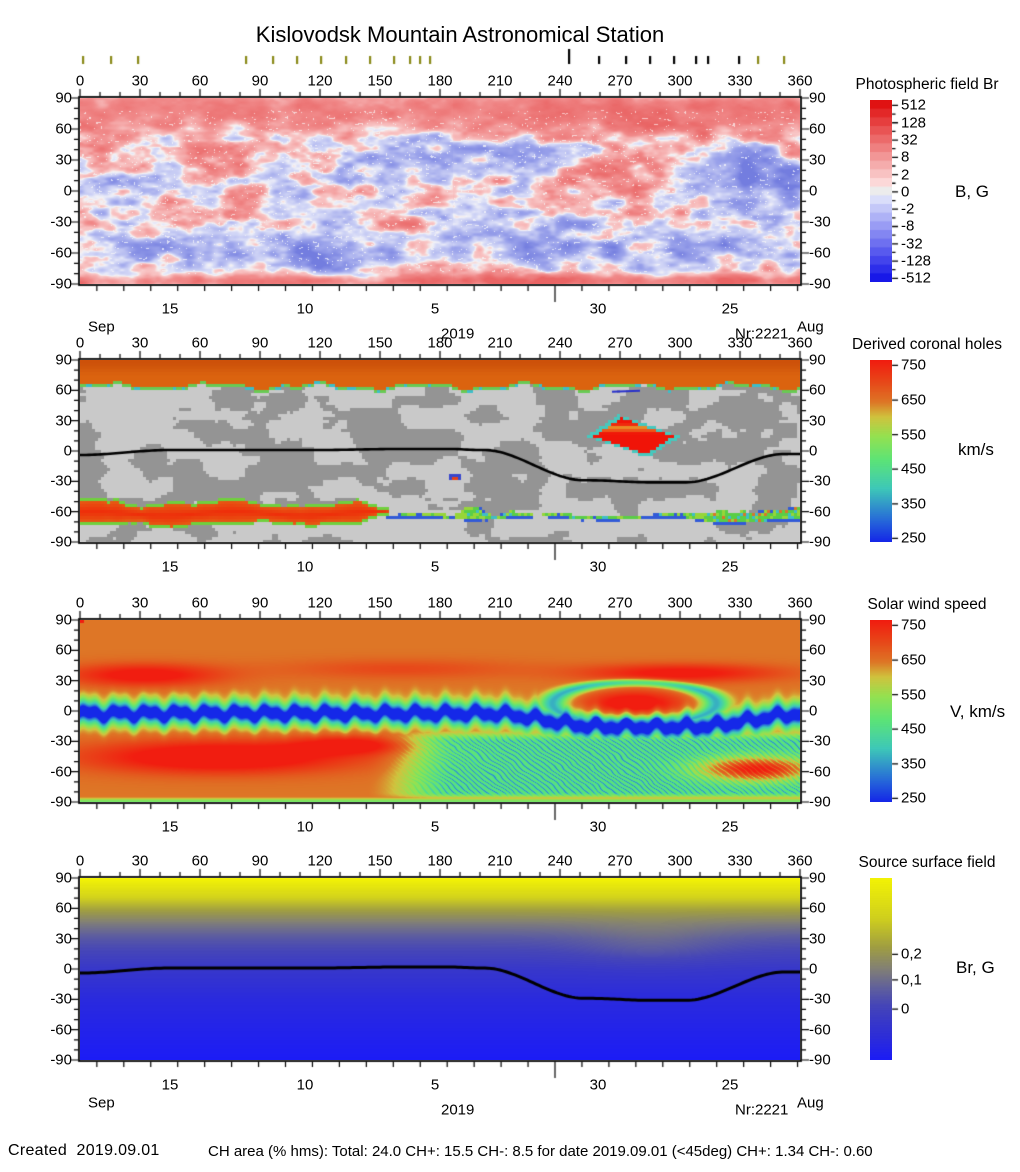 This screenshot has width=1020, height=1172. What do you see at coordinates (908, 226) in the screenshot?
I see `cbar-tick-label: -8` at bounding box center [908, 226].